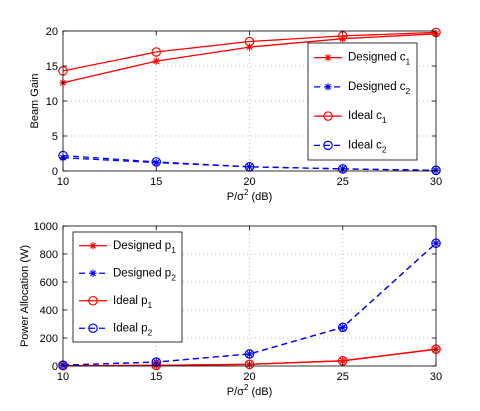  Describe the element at coordinates (49, 339) in the screenshot. I see `y-tick-label: 200` at that location.